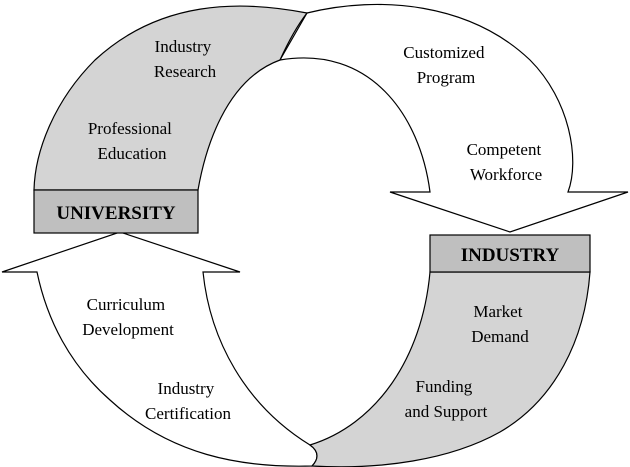 This screenshot has height=467, width=630. I want to click on funding-support-label: Funding and Support, so click(446, 399).